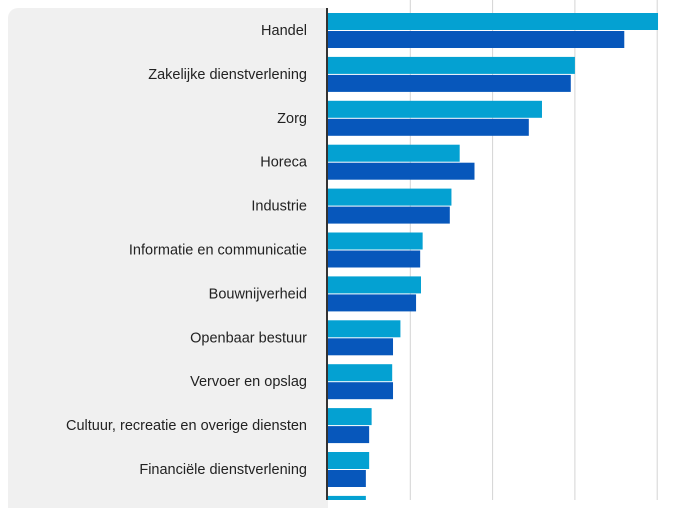 The image size is (700, 508). Describe the element at coordinates (279, 207) in the screenshot. I see `category-label: Industrie` at that location.